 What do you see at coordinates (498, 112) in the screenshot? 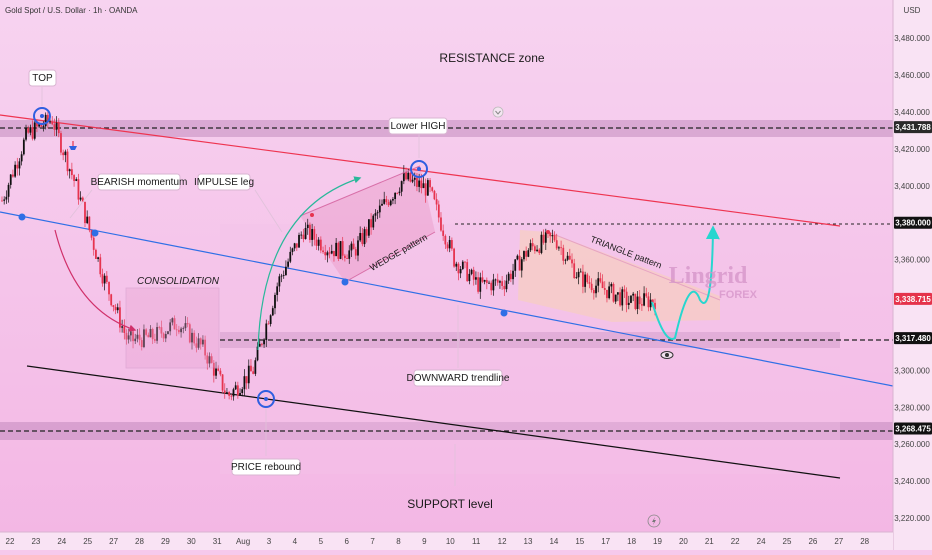
I see `alert-down-icon` at bounding box center [498, 112].